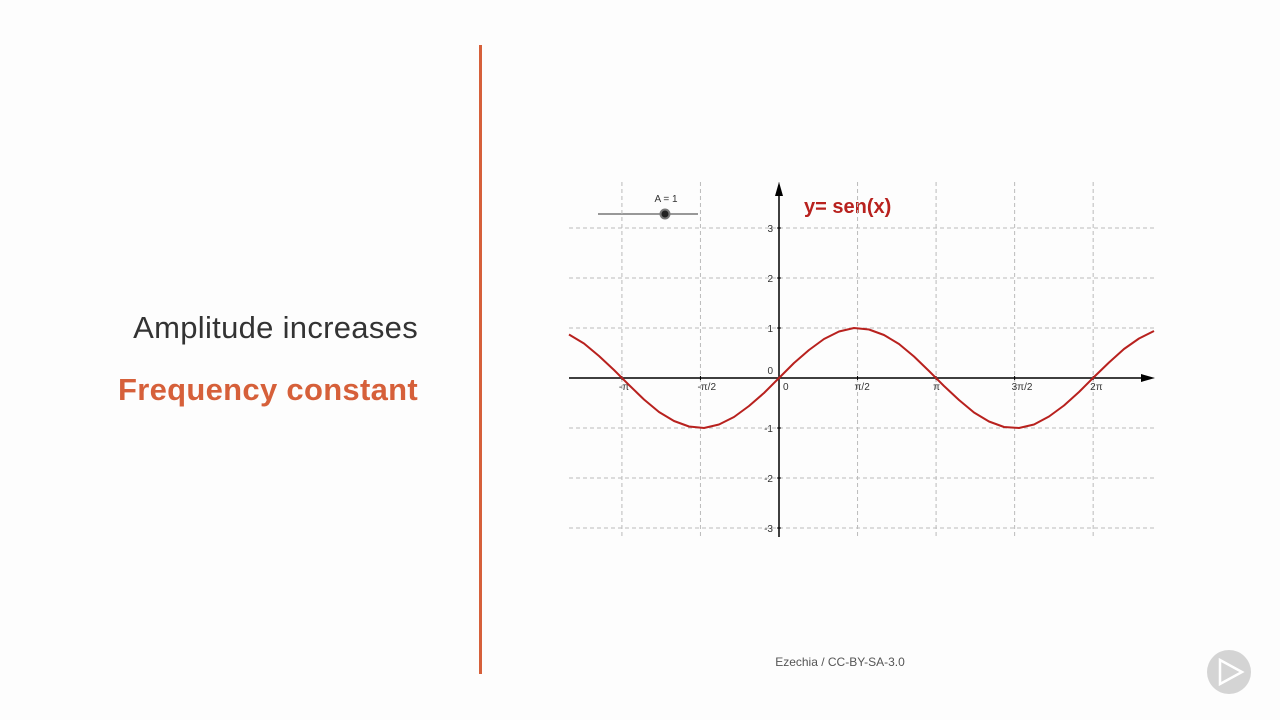  What do you see at coordinates (770, 229) in the screenshot?
I see `y-tick-label: 3` at bounding box center [770, 229].